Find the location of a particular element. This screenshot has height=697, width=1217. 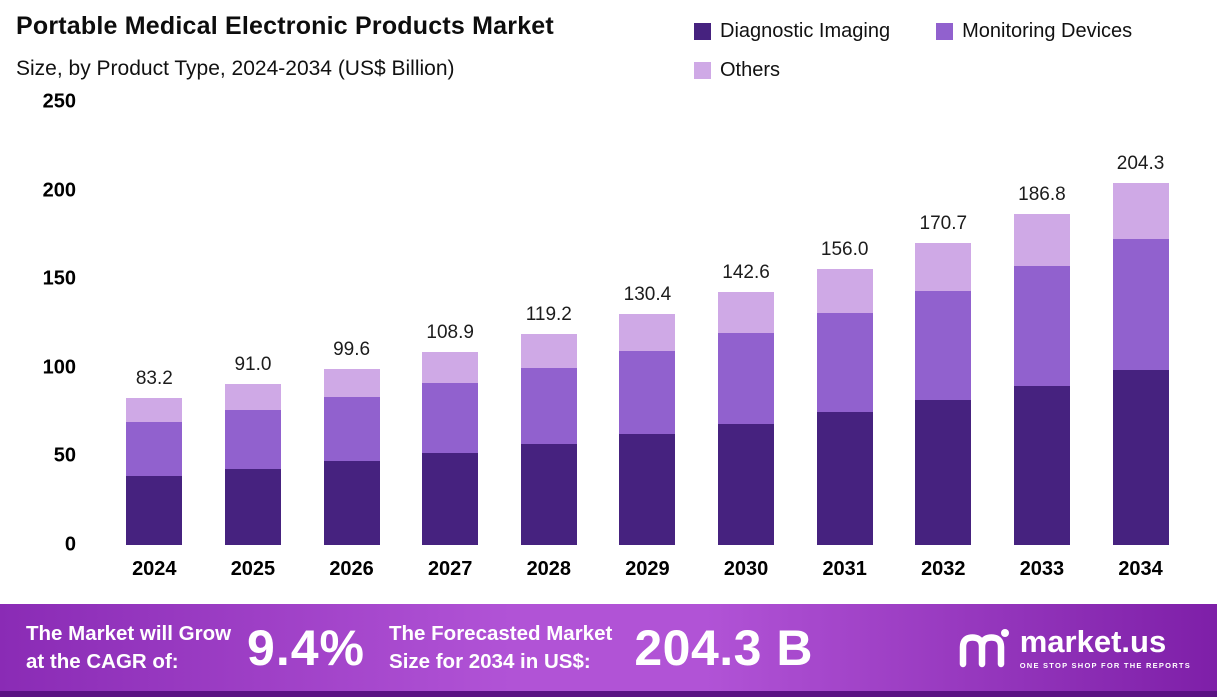

brand: market.us ONE STOP SHOP FOR THE REPORTS is located at coordinates (1073, 648).